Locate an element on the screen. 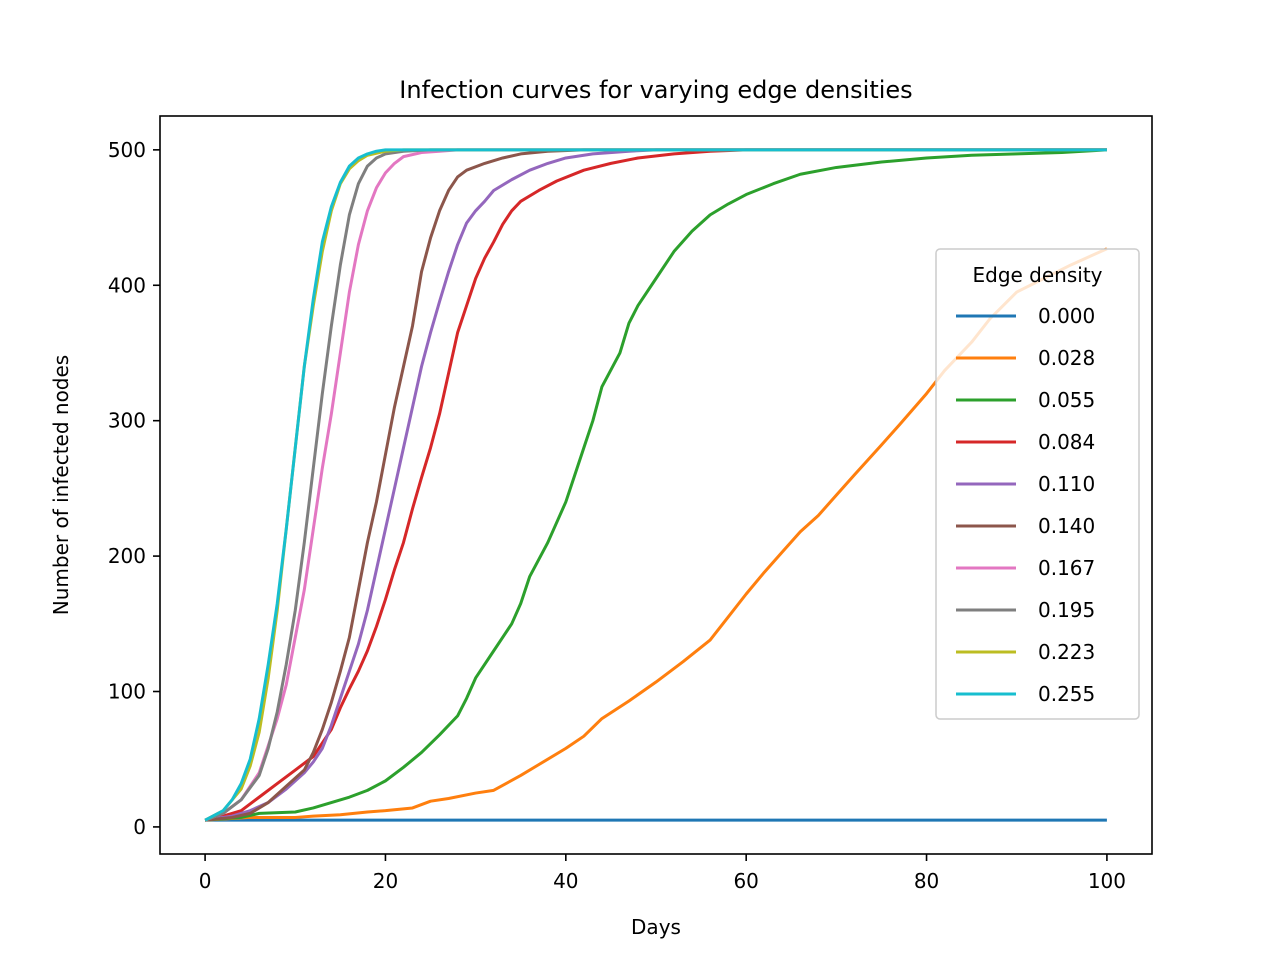 This screenshot has width=1280, height=960. legend-label: 0.195 is located at coordinates (1066, 610).